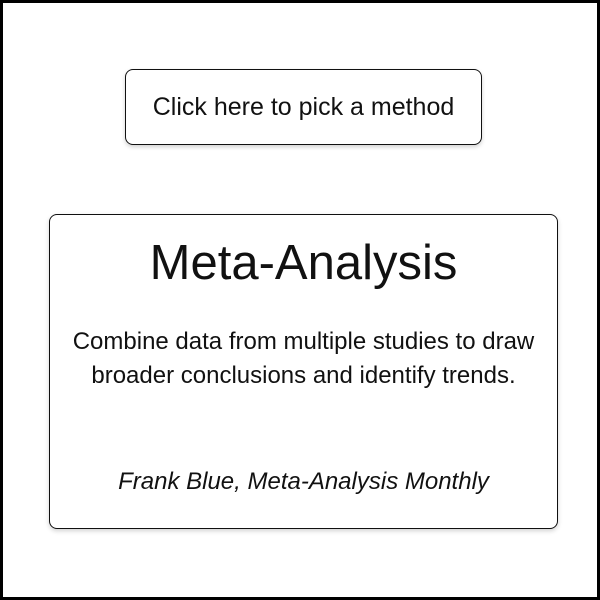 This screenshot has width=600, height=600. I want to click on method-credit: Frank Blue, Meta-Analysis Monthly, so click(303, 481).